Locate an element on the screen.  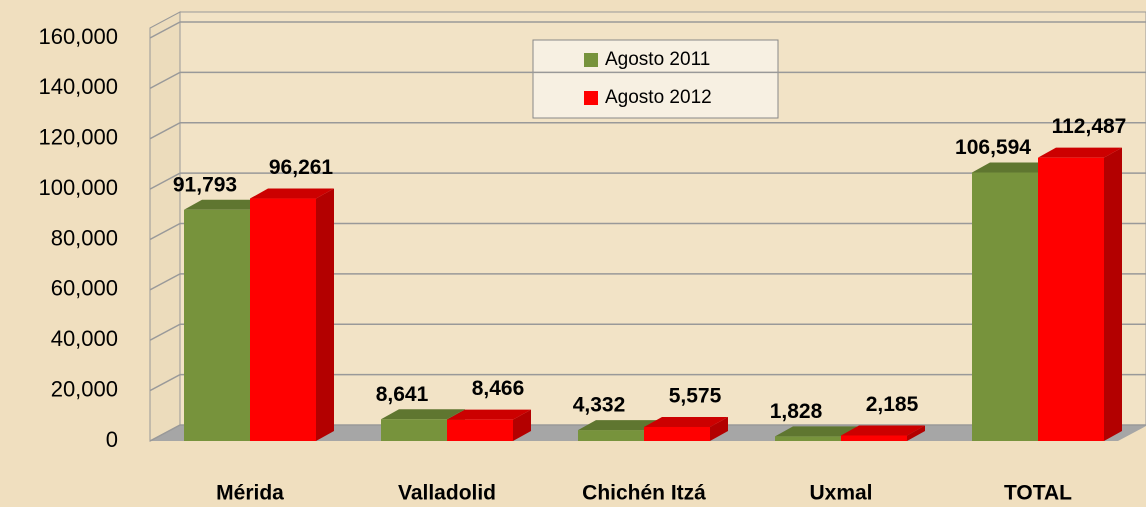
y-tick-label: 120,000 is located at coordinates (78, 137).